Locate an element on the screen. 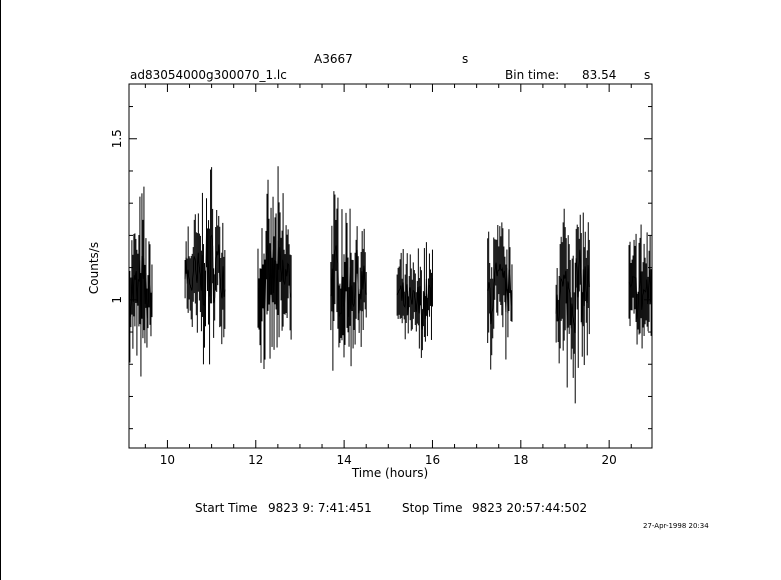 This screenshot has height=580, width=781. title-units: s is located at coordinates (465, 59).